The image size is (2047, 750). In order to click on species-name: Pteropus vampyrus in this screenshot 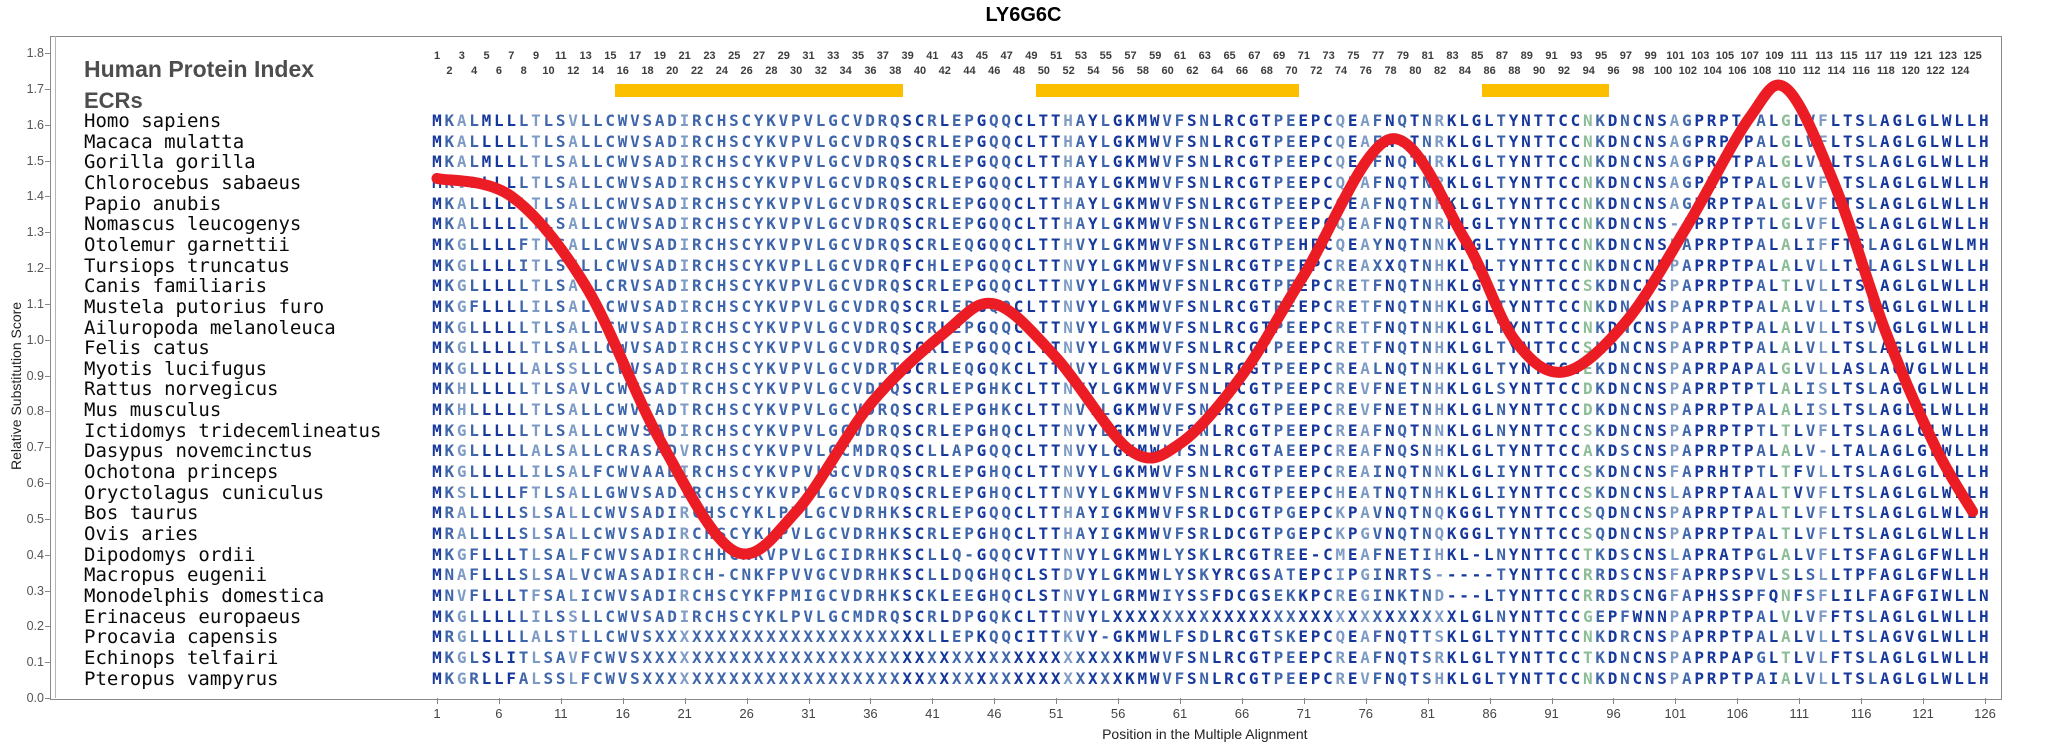, I will do `click(181, 678)`.